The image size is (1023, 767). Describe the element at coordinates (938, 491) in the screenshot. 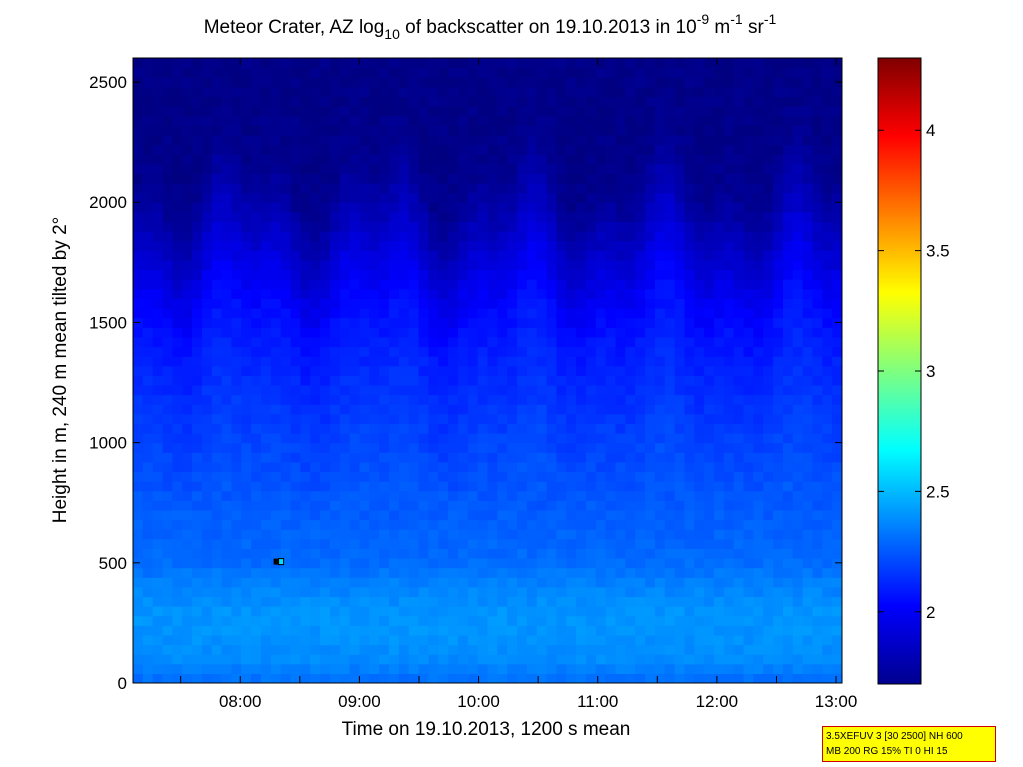

I see `colorbar-tick-label: 2.5` at that location.